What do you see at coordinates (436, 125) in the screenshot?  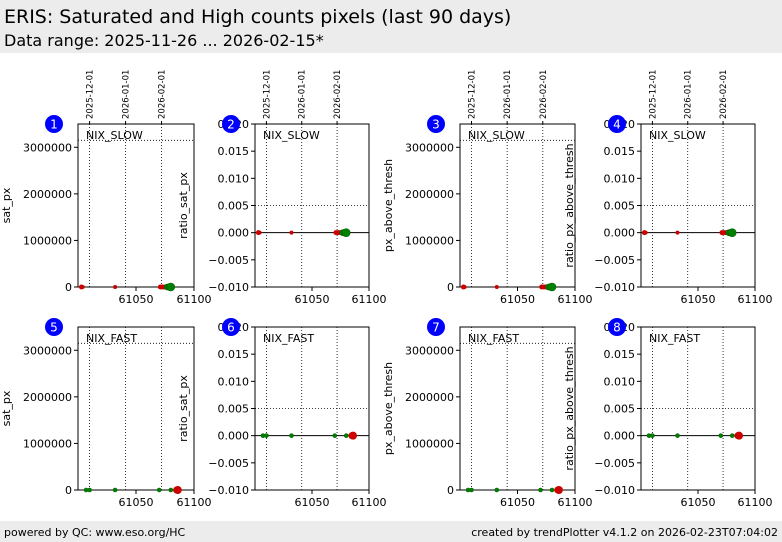 I see `panel-number-label: 3` at bounding box center [436, 125].